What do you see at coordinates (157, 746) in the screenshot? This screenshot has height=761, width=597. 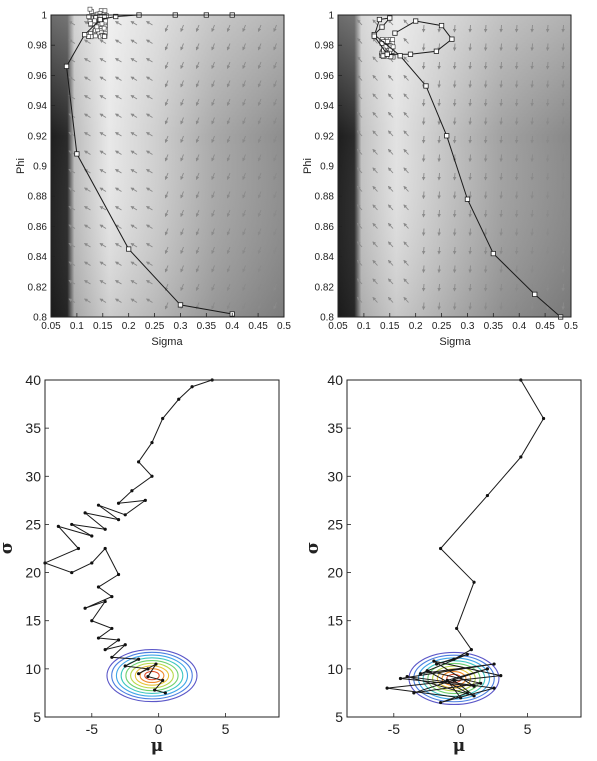 I see `panel-bottom-left-xlabel: μ` at bounding box center [157, 746].